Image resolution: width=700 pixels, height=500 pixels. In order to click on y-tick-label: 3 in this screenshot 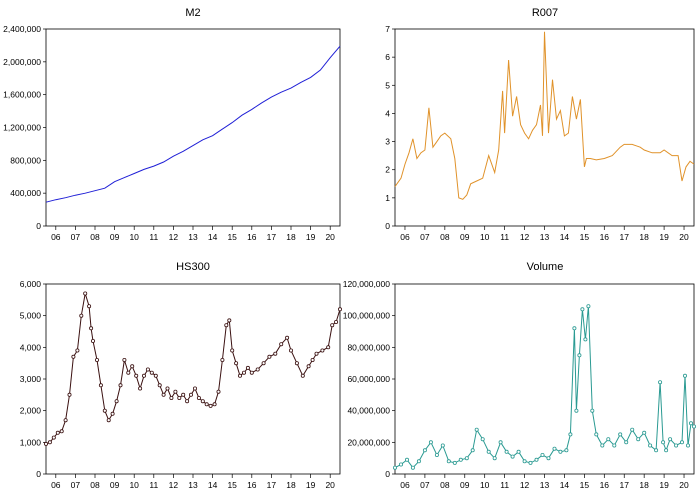, I will do `click(387, 142)`.